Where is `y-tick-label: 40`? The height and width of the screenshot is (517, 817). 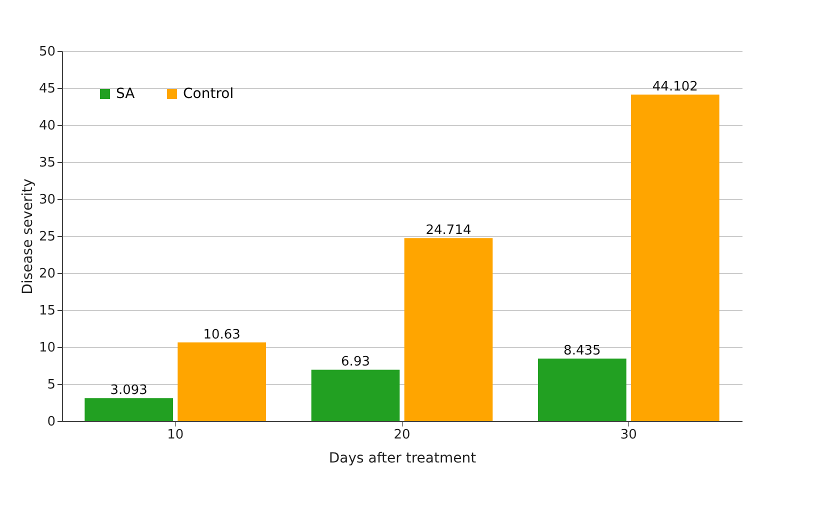 y-tick-label: 40 is located at coordinates (47, 126).